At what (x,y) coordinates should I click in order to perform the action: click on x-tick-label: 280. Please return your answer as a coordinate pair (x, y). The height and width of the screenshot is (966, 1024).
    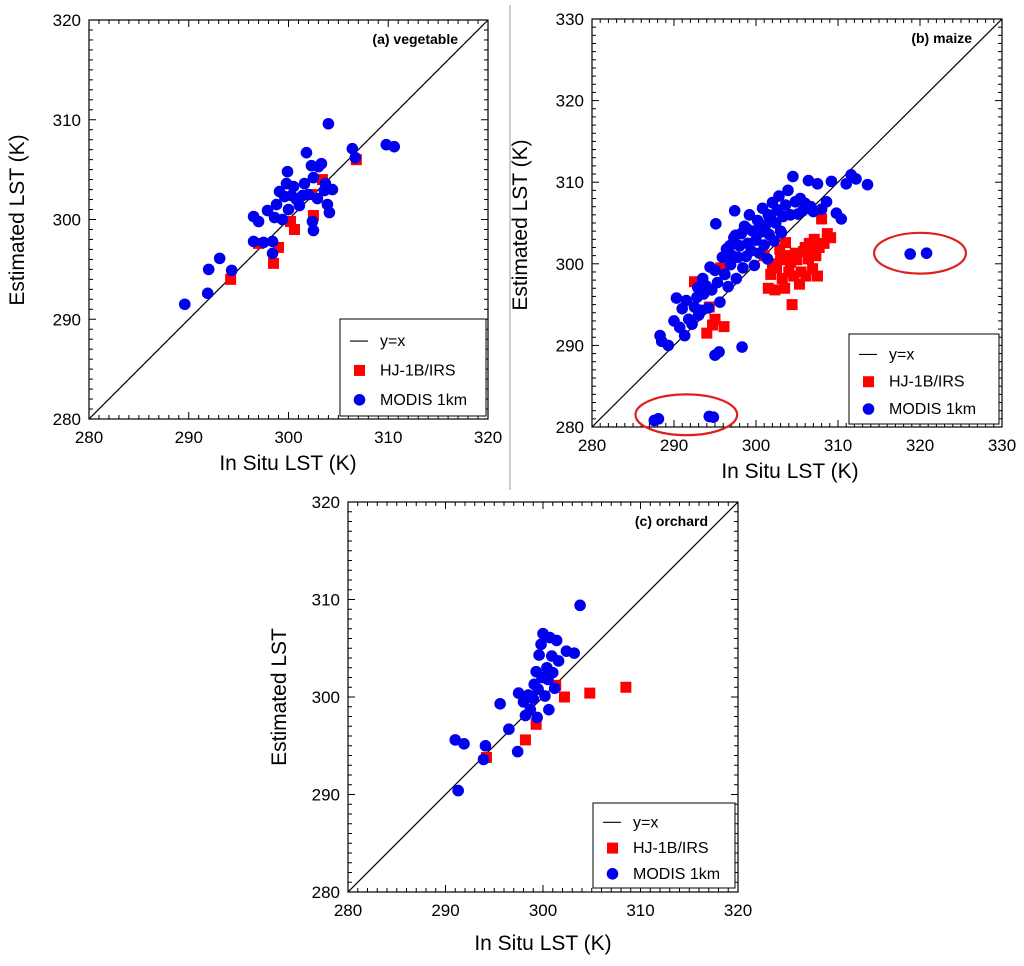
    Looking at the image, I should click on (592, 445).